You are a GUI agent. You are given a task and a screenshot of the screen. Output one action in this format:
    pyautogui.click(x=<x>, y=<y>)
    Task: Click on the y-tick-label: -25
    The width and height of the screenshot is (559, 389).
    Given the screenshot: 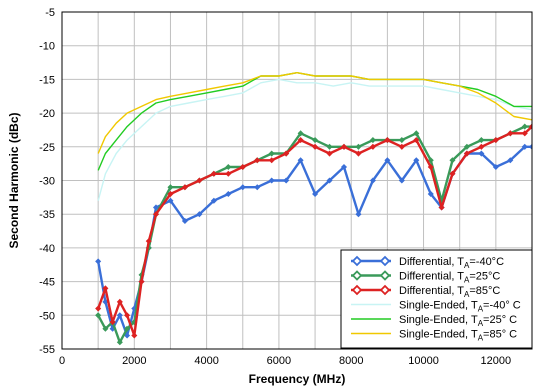 What is the action you would take?
    pyautogui.click(x=47, y=148)
    